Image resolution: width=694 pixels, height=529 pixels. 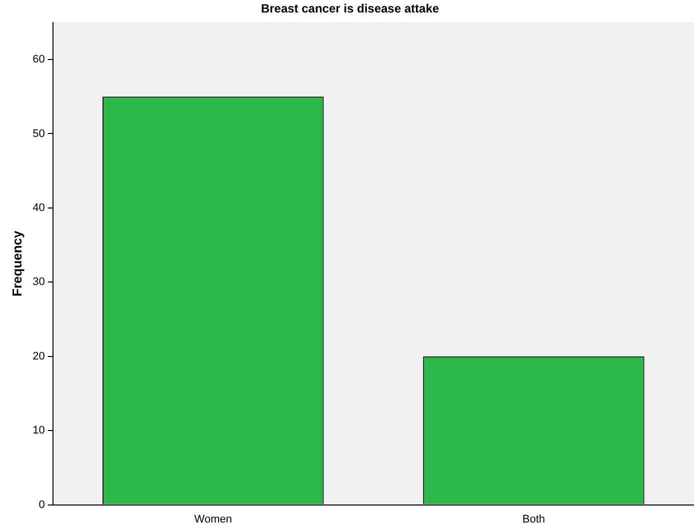 I want to click on y-tick-label: 50, so click(x=38, y=134).